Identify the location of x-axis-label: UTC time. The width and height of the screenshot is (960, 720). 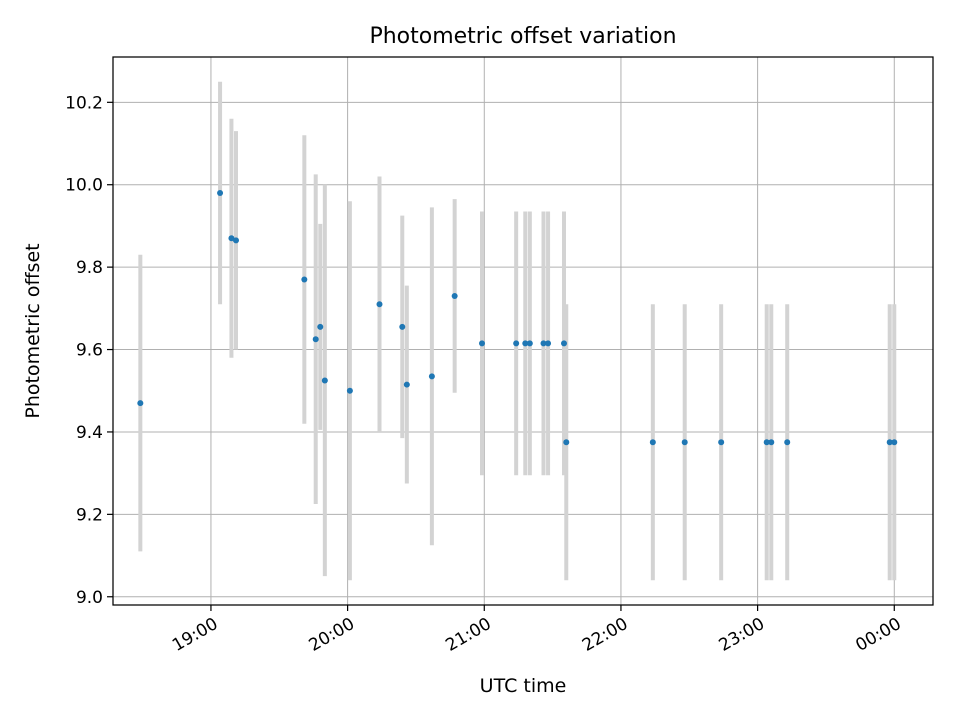
(523, 686).